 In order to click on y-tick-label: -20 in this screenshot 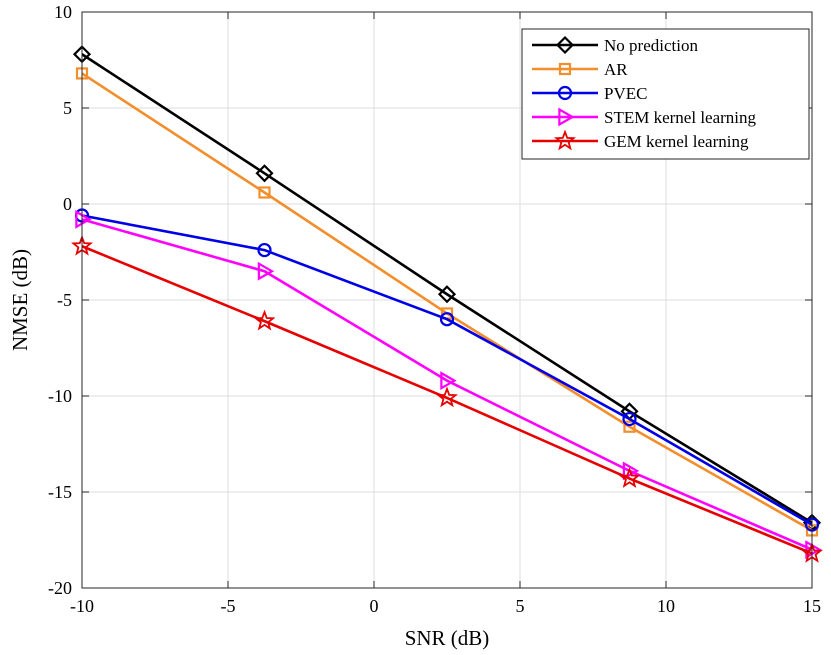, I will do `click(60, 588)`.